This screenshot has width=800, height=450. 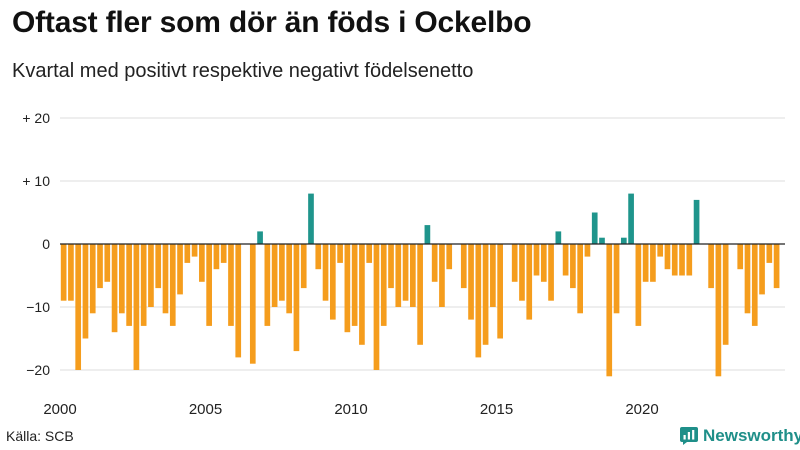 I want to click on y-tick-label: + 10, so click(x=36, y=181).